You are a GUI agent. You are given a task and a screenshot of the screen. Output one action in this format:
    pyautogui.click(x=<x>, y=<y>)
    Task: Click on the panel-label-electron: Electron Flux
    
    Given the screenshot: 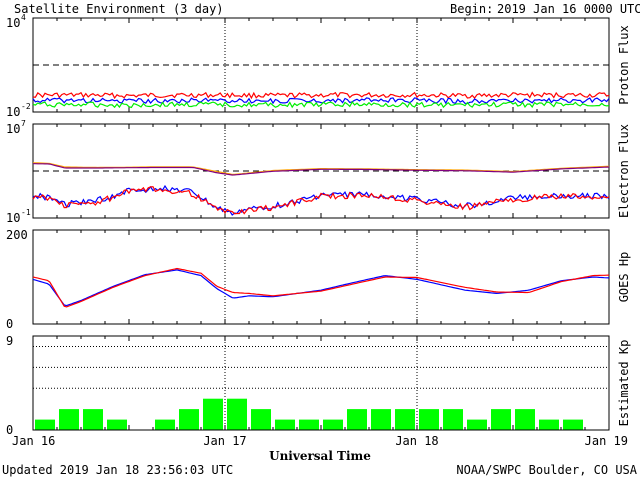 What is the action you would take?
    pyautogui.click(x=624, y=171)
    